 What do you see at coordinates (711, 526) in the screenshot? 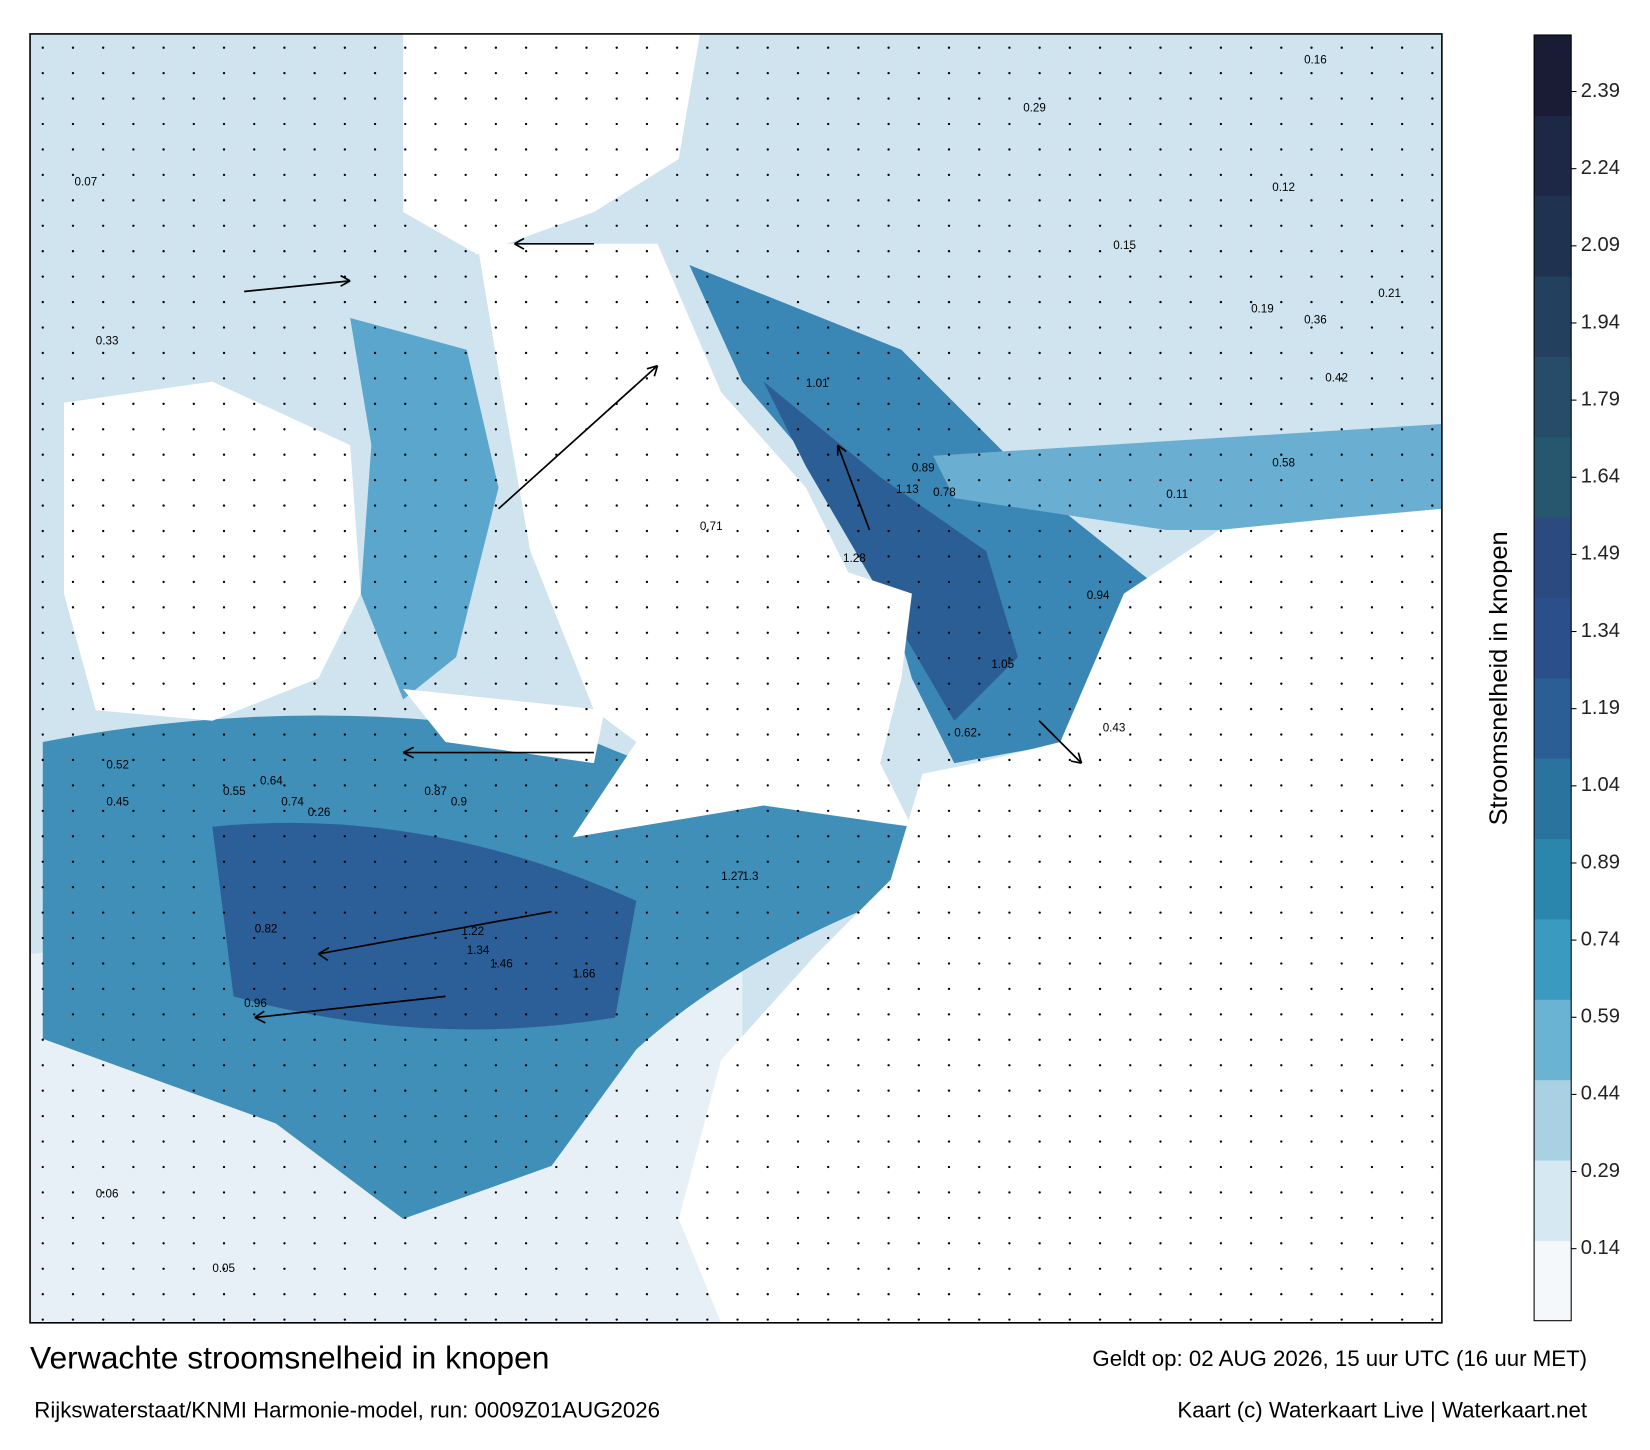
I see `map-value-label: 0.71` at bounding box center [711, 526].